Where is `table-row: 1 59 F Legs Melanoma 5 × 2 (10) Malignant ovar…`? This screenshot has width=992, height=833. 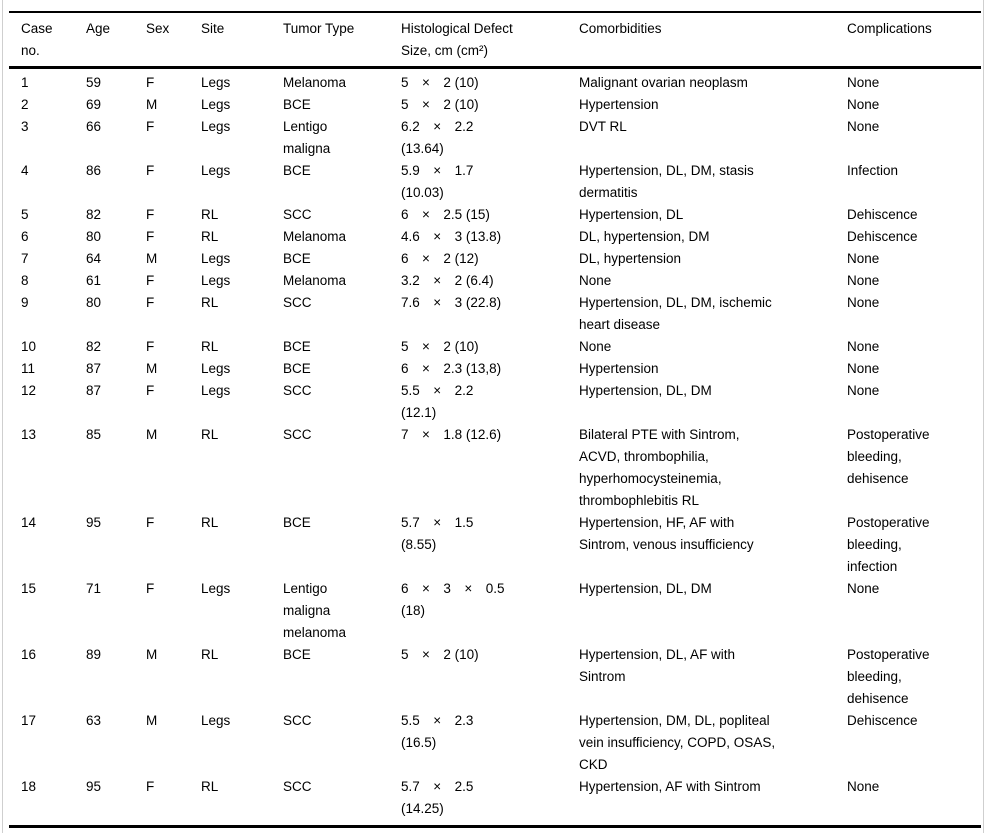
table-row: 1 59 F Legs Melanoma 5 × 2 (10) Malignant ovar… is located at coordinates (495, 81).